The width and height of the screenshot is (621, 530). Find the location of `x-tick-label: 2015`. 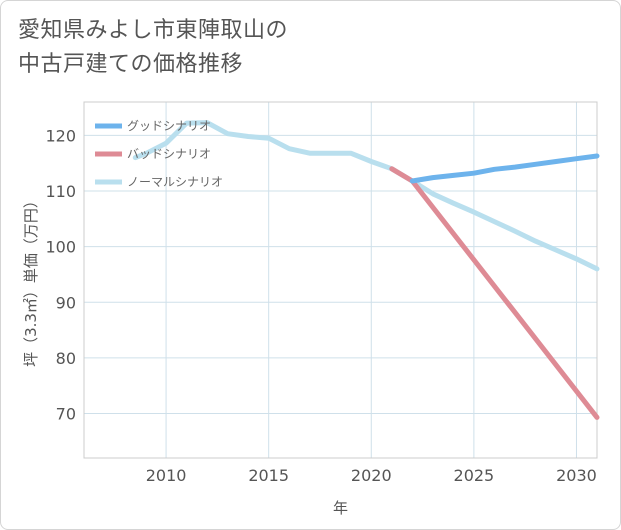

x-tick-label: 2015 is located at coordinates (268, 475).